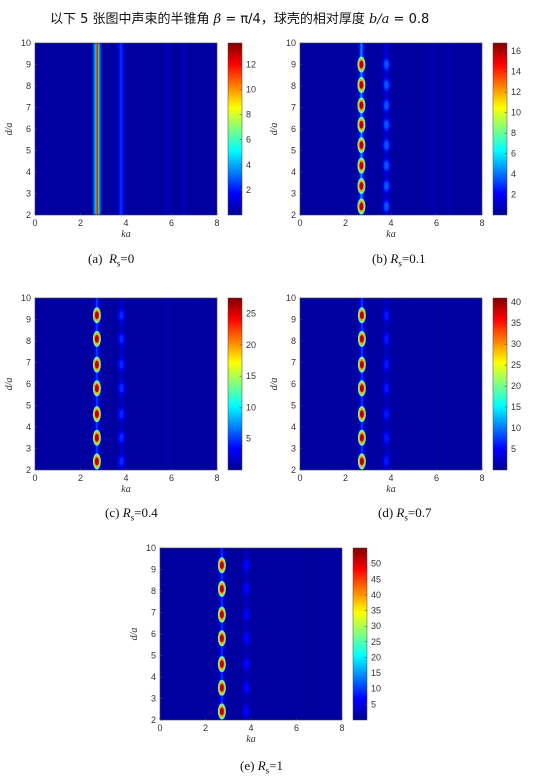 This screenshot has width=555, height=784. What do you see at coordinates (274, 384) in the screenshot?
I see `y-axis-label: d/a` at bounding box center [274, 384].